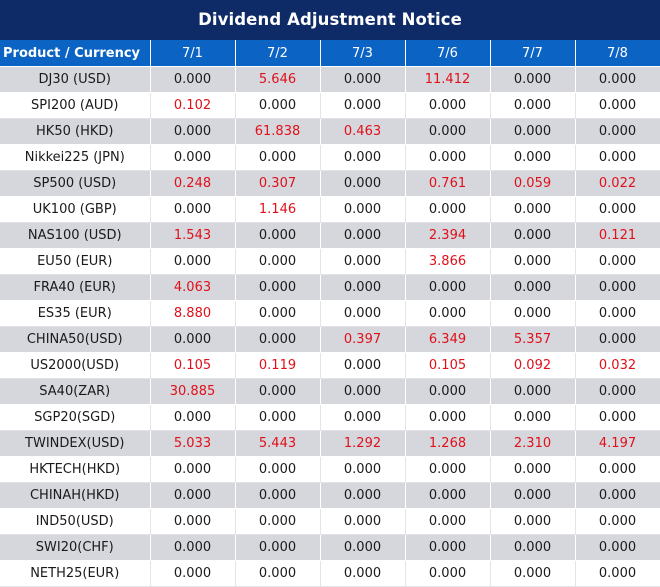 This screenshot has width=660, height=587. Describe the element at coordinates (278, 365) in the screenshot. I see `value-cell: 0.119` at that location.